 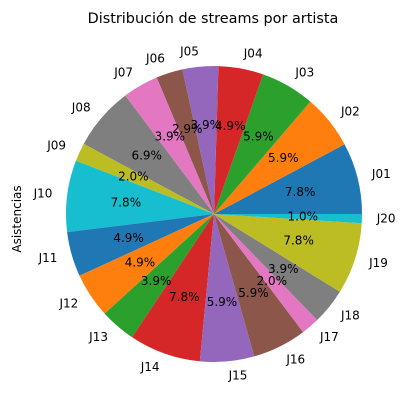 I want to click on slice-label-j10: J10, so click(x=43, y=194).